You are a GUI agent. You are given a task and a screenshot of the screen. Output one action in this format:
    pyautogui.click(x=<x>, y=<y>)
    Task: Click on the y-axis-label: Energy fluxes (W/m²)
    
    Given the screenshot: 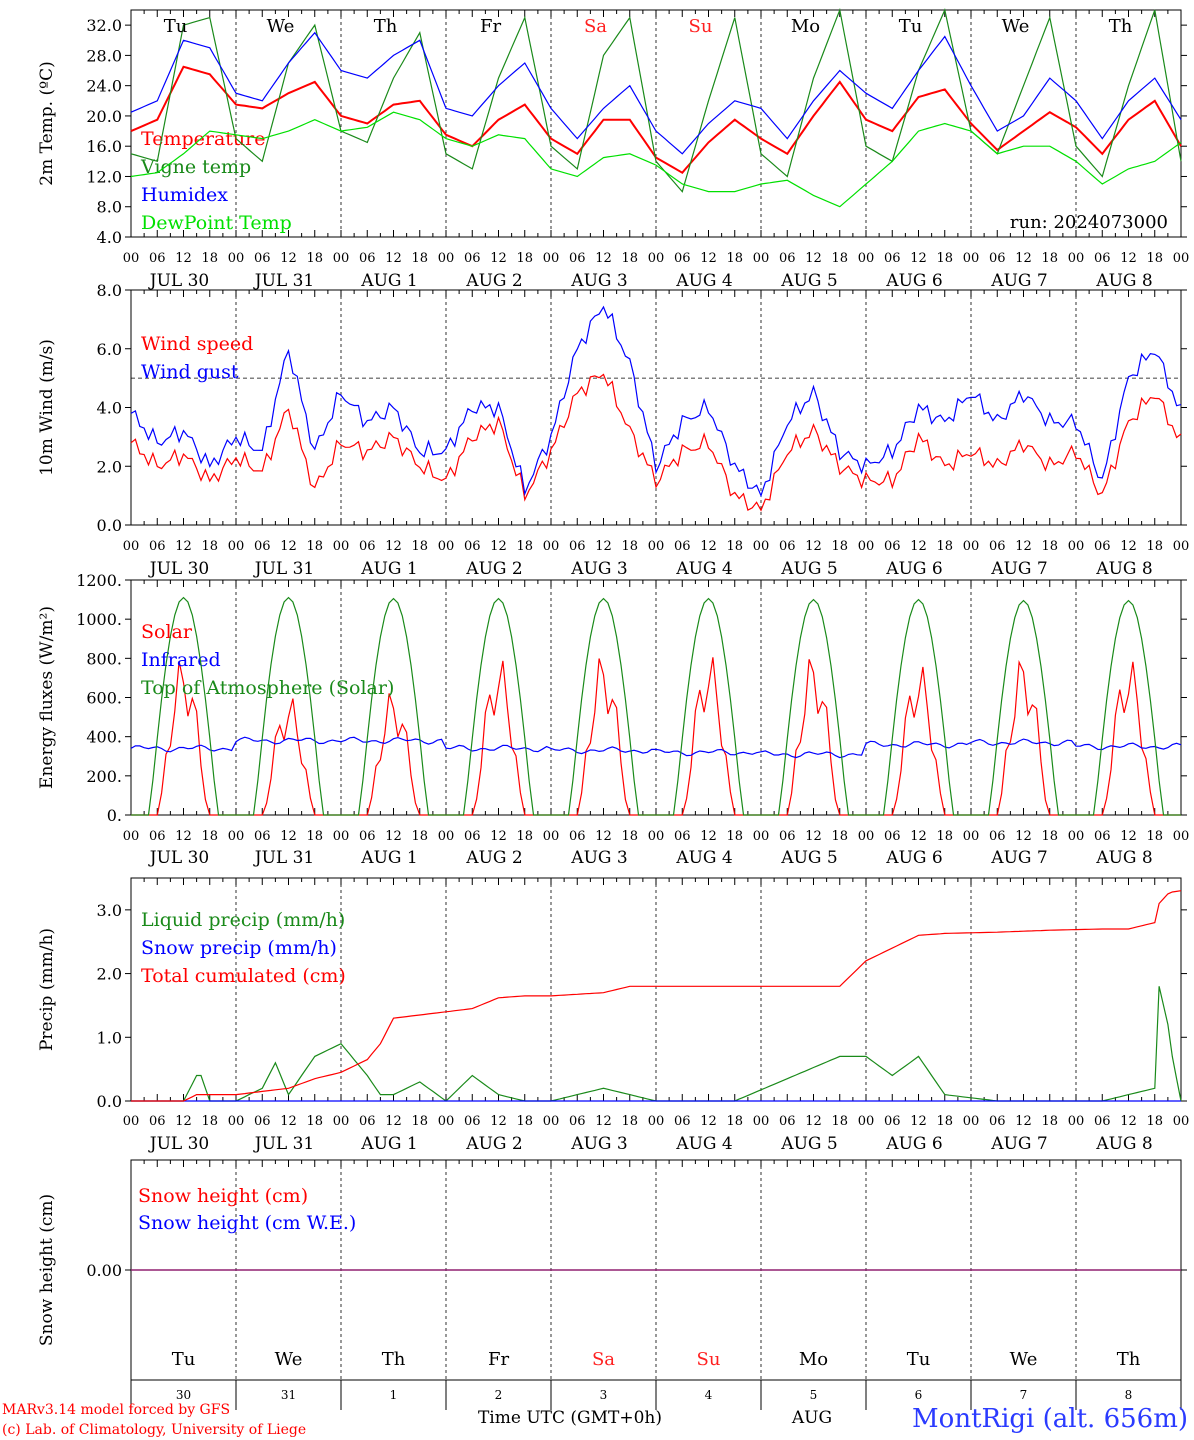 What is the action you would take?
    pyautogui.click(x=47, y=697)
    